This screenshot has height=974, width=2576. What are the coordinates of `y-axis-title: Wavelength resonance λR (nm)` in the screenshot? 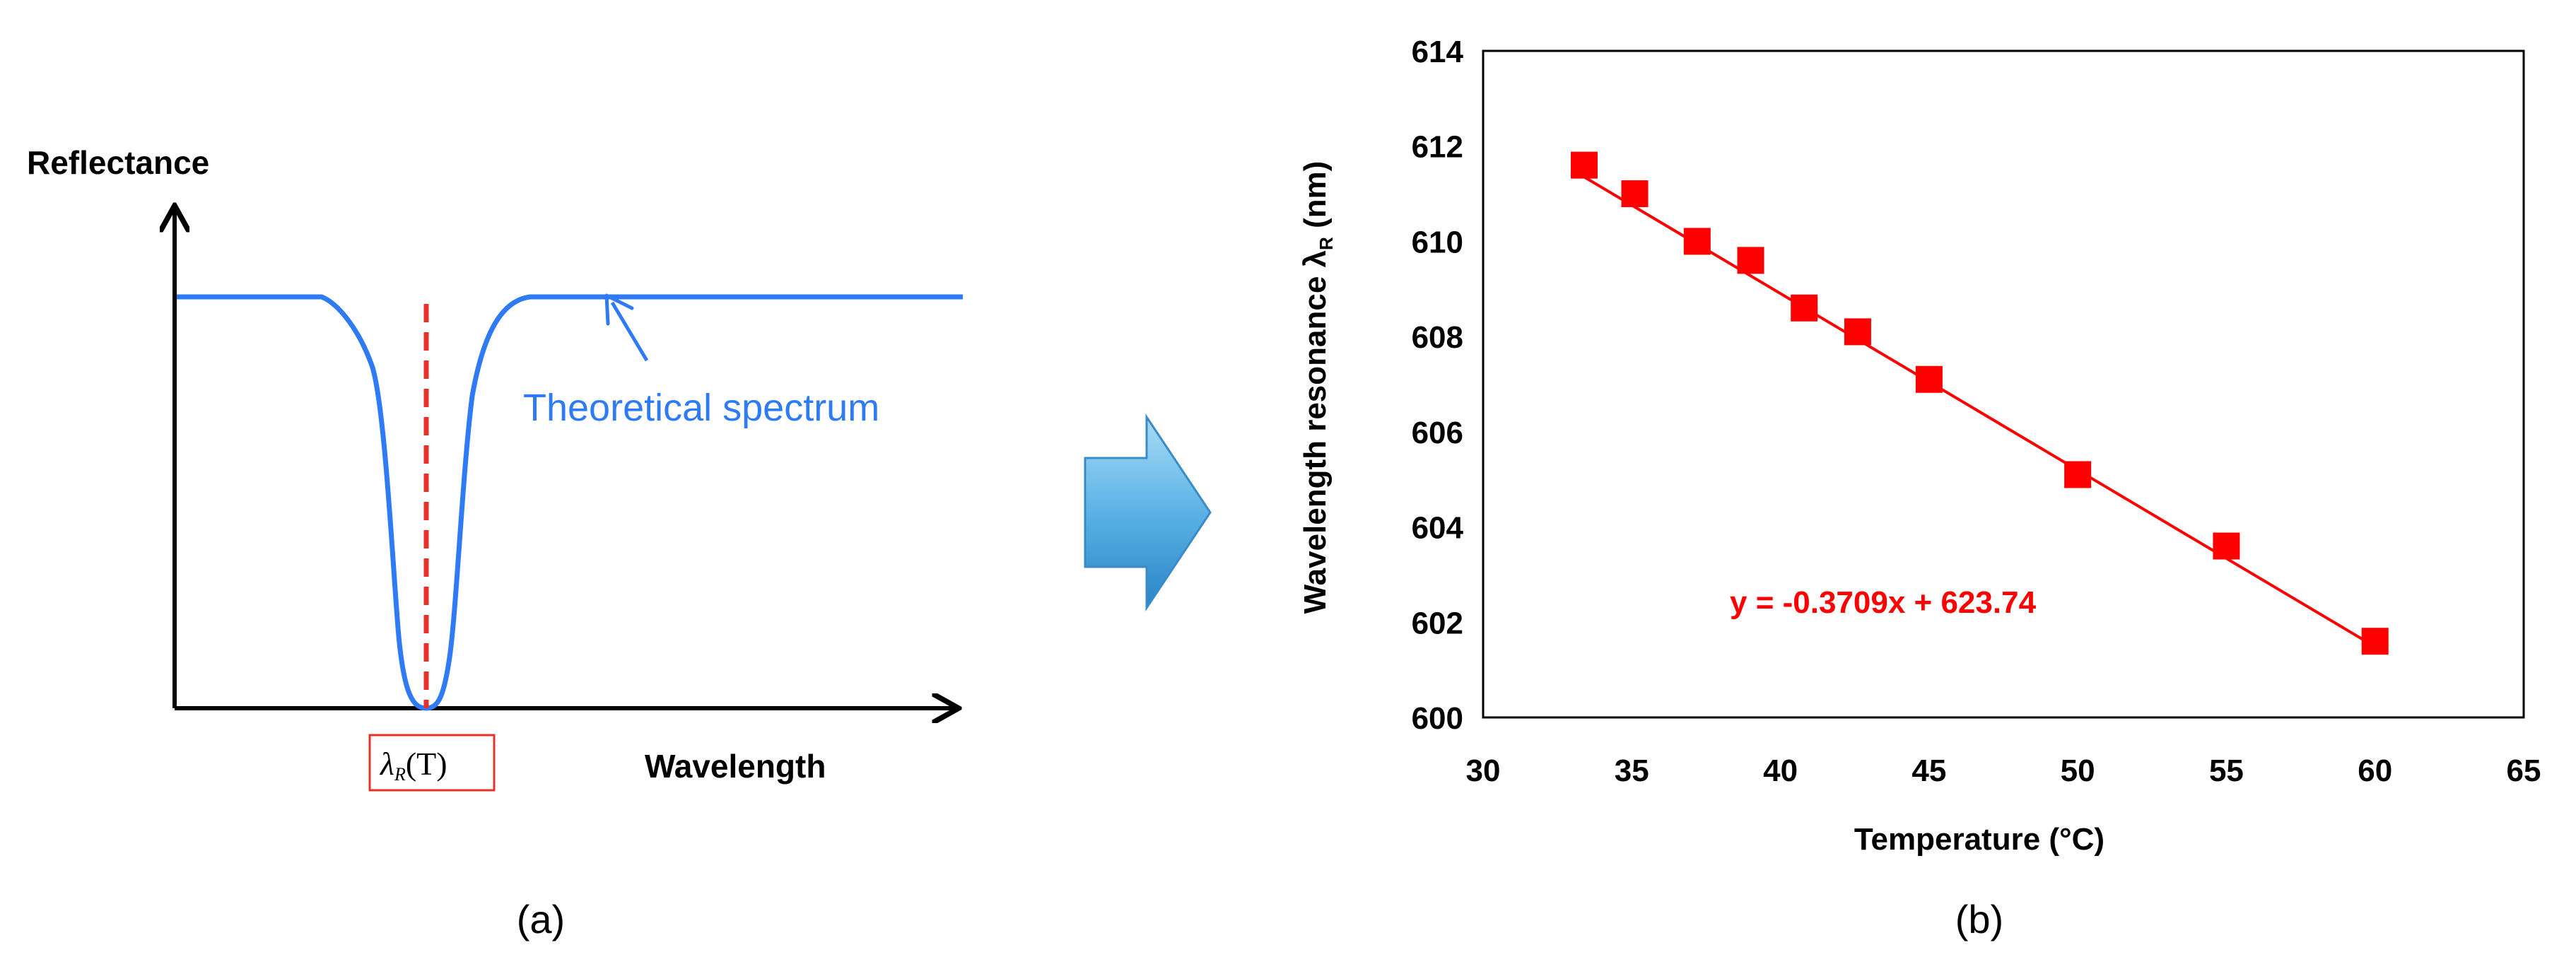 It's located at (1317, 387).